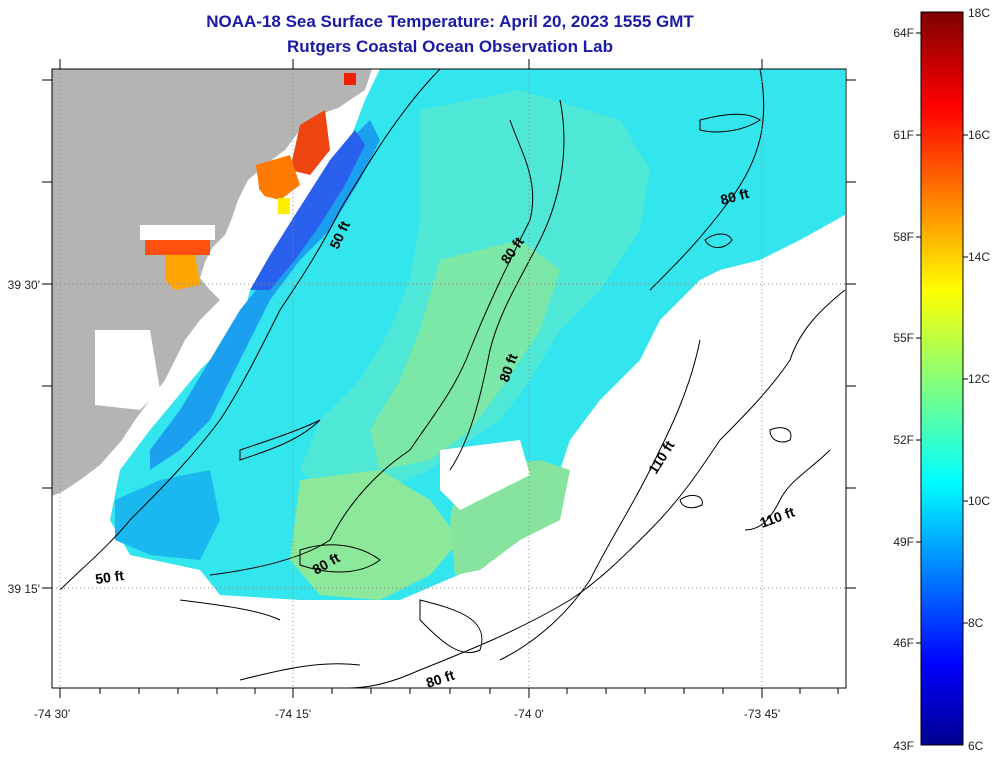  What do you see at coordinates (903, 440) in the screenshot?
I see `colorbar-label-f: 52F` at bounding box center [903, 440].